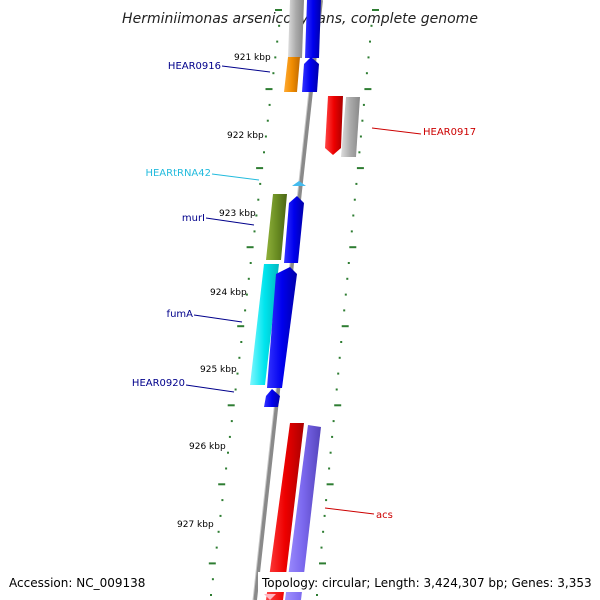  I want to click on gene-heartrna42, so click(299, 183).